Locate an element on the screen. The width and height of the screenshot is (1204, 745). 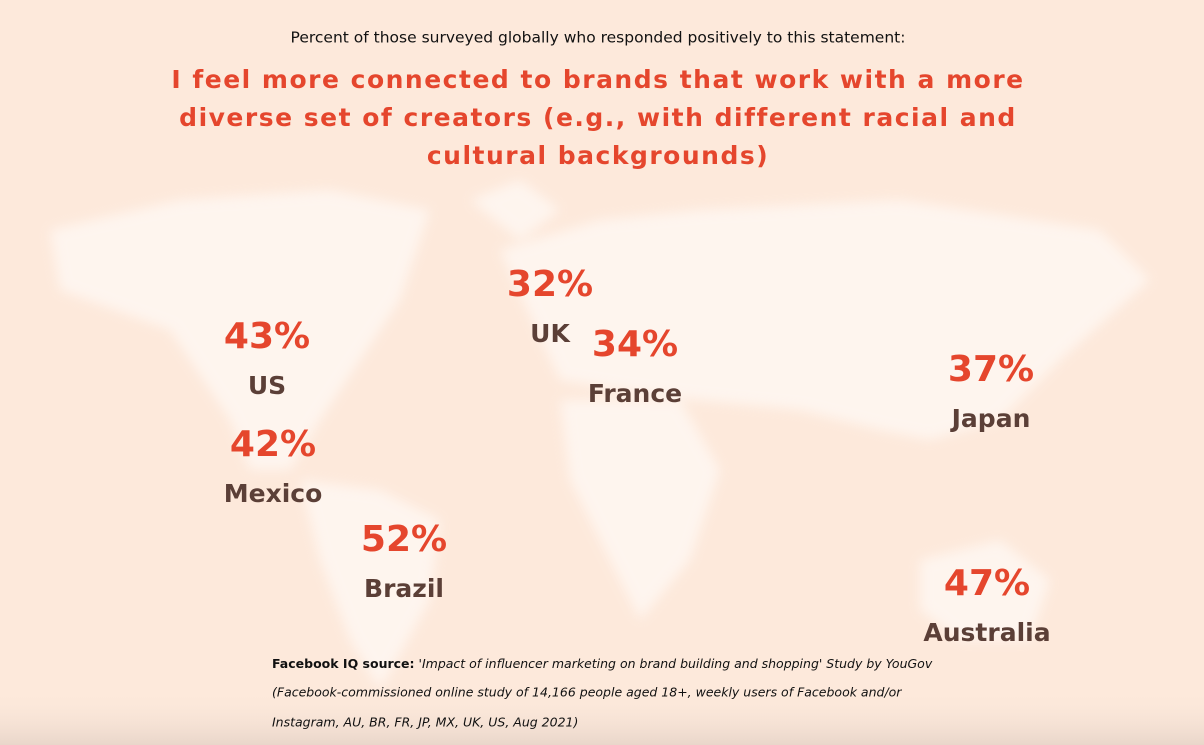
region-value: 52% is located at coordinates (404, 539).